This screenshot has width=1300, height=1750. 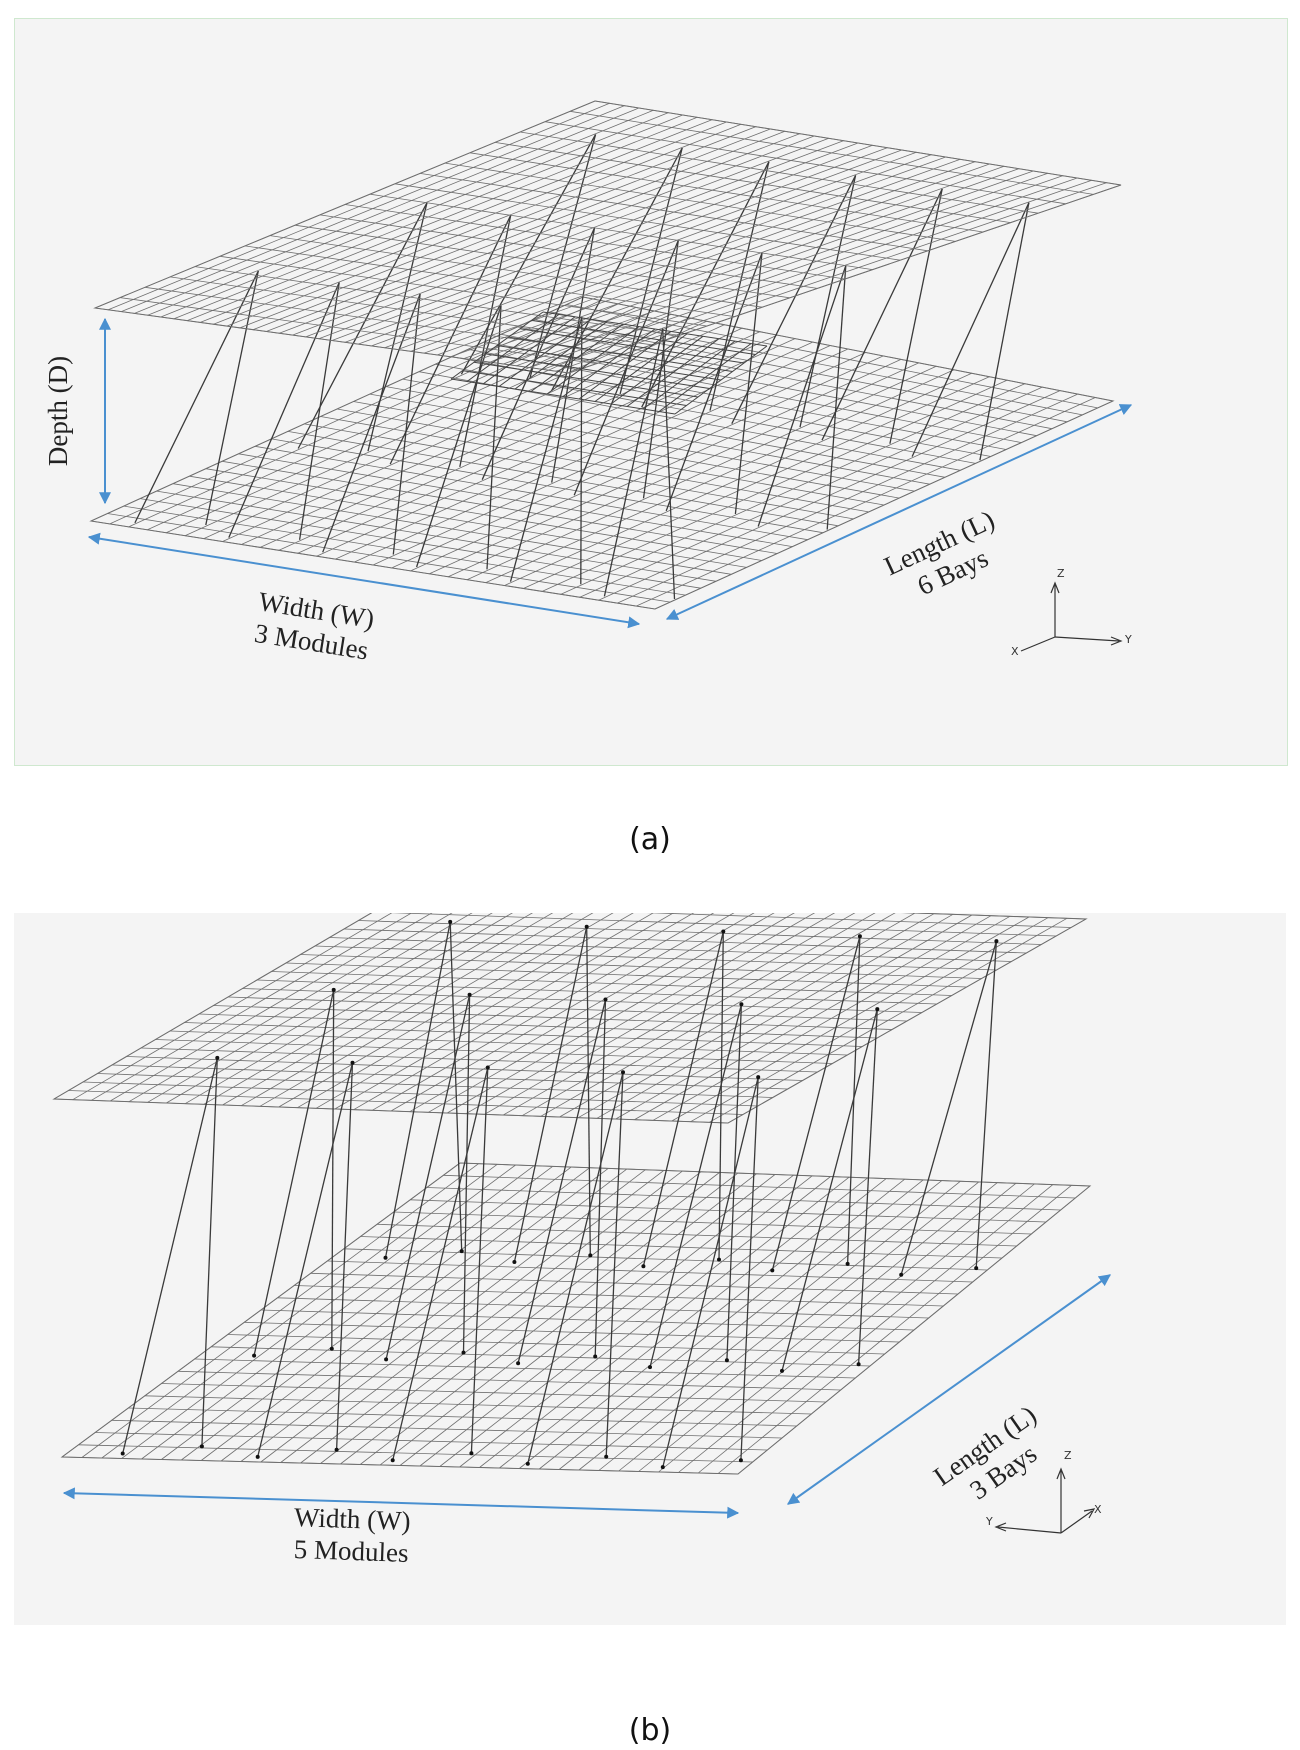 I want to click on width-label: Width (W), so click(x=353, y=1519).